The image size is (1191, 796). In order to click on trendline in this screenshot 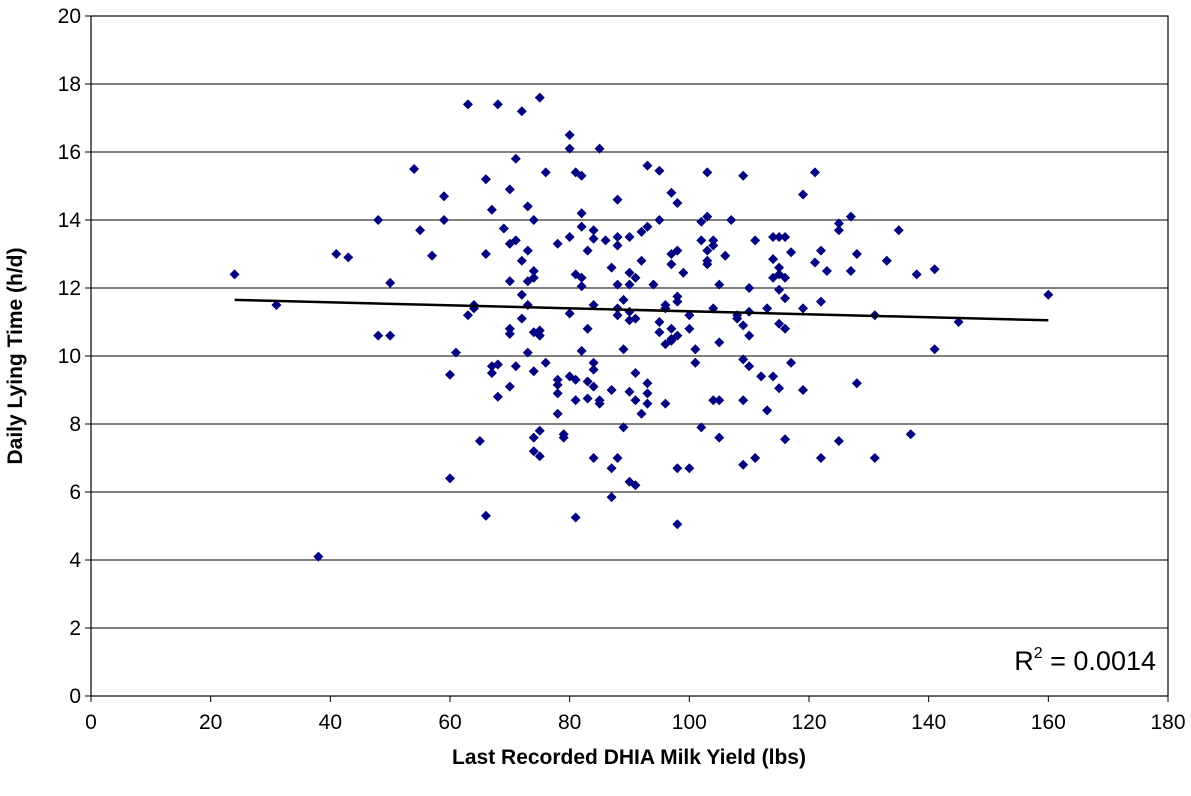, I will do `click(641, 310)`.